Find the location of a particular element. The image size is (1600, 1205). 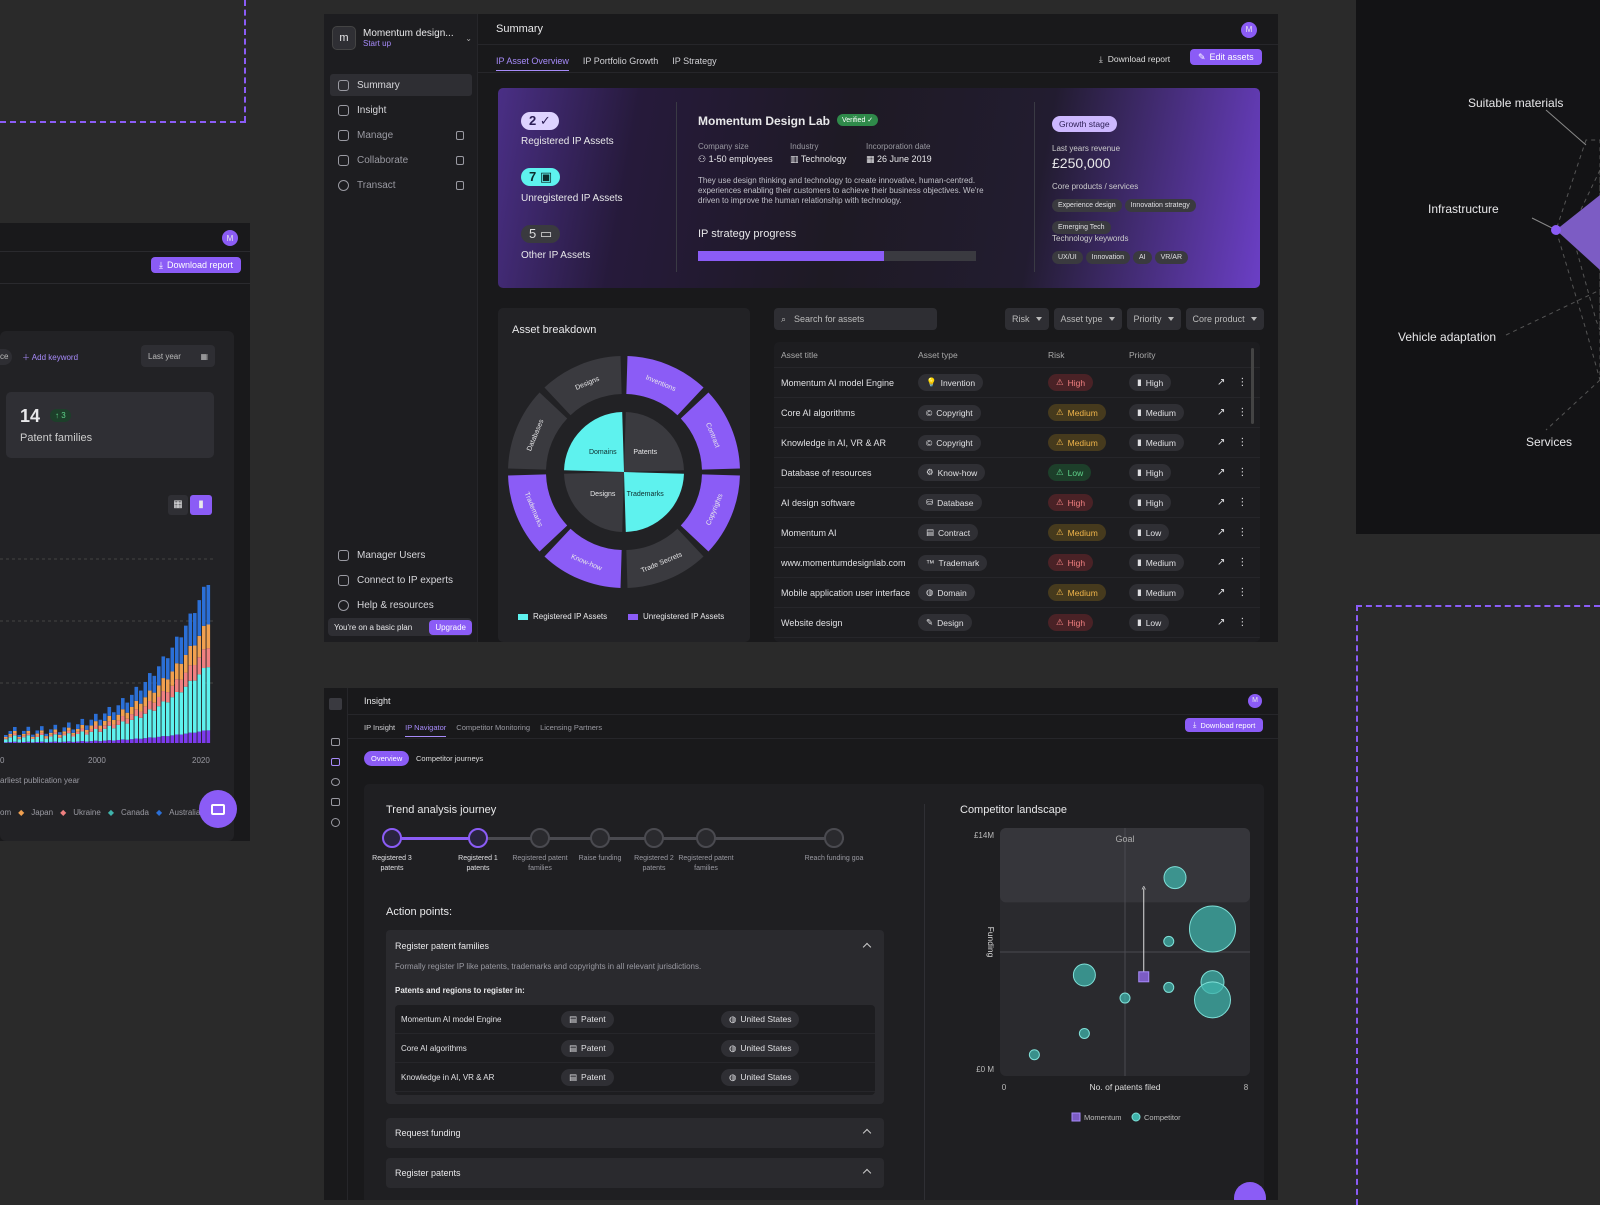

tab-ip-portfolio-growth: IP Portfolio Growth is located at coordinates (620, 61).